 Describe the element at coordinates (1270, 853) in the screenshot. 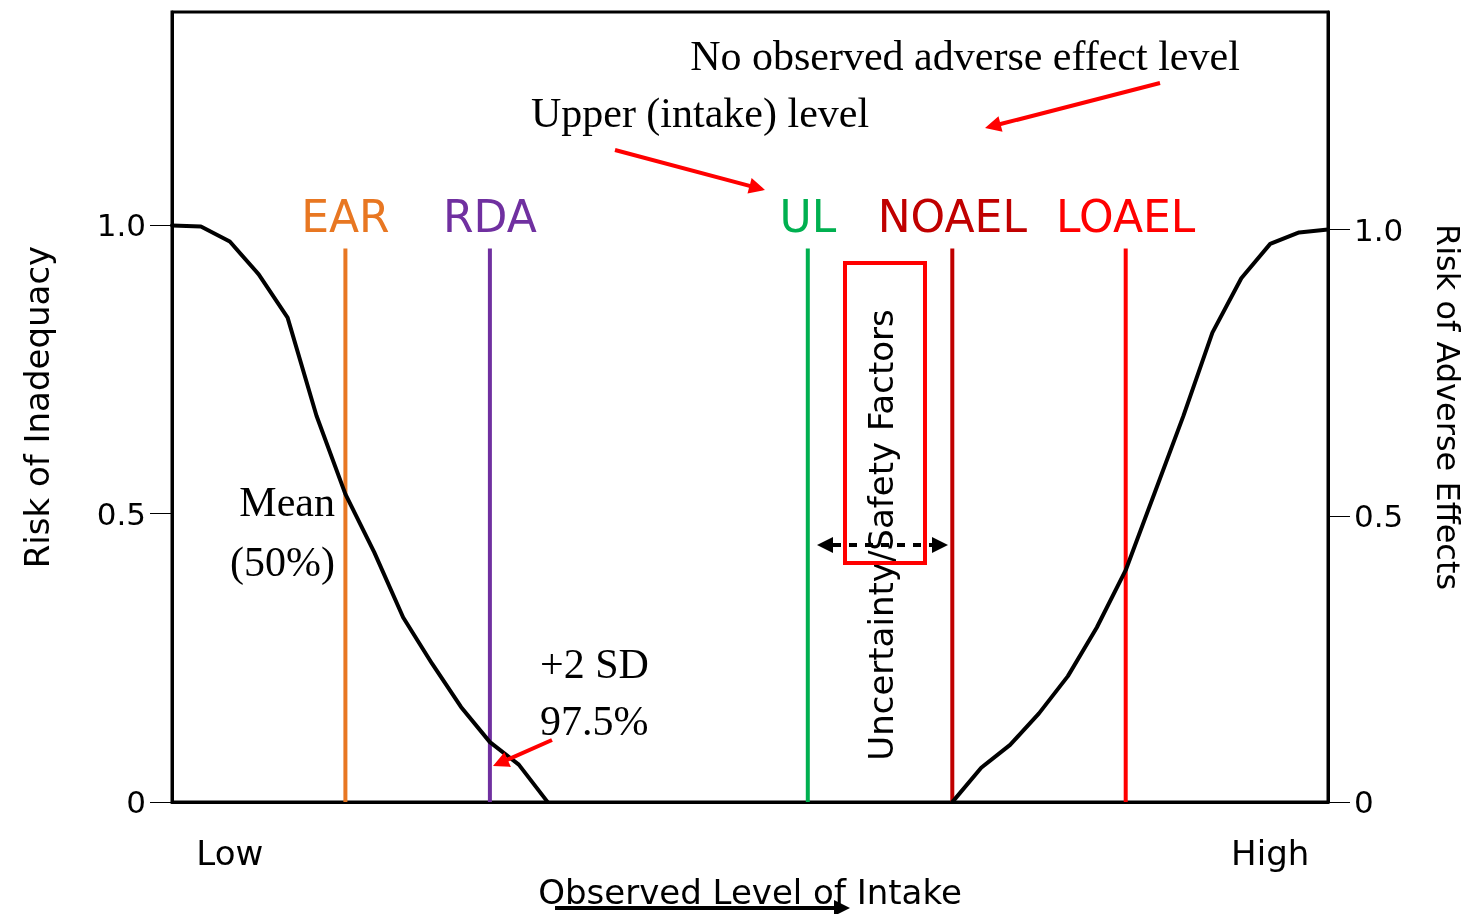

I see `x-tick-label: High` at that location.